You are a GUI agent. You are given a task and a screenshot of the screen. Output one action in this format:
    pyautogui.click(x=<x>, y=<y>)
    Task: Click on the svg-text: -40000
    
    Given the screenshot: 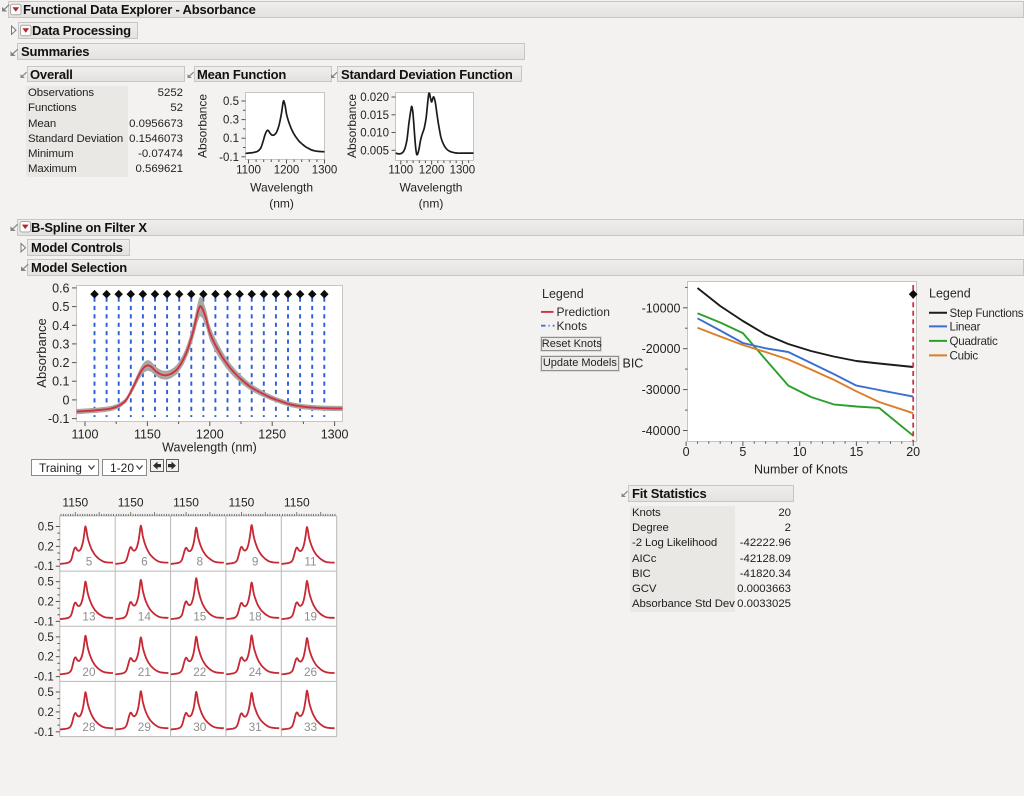 What is the action you would take?
    pyautogui.click(x=661, y=431)
    